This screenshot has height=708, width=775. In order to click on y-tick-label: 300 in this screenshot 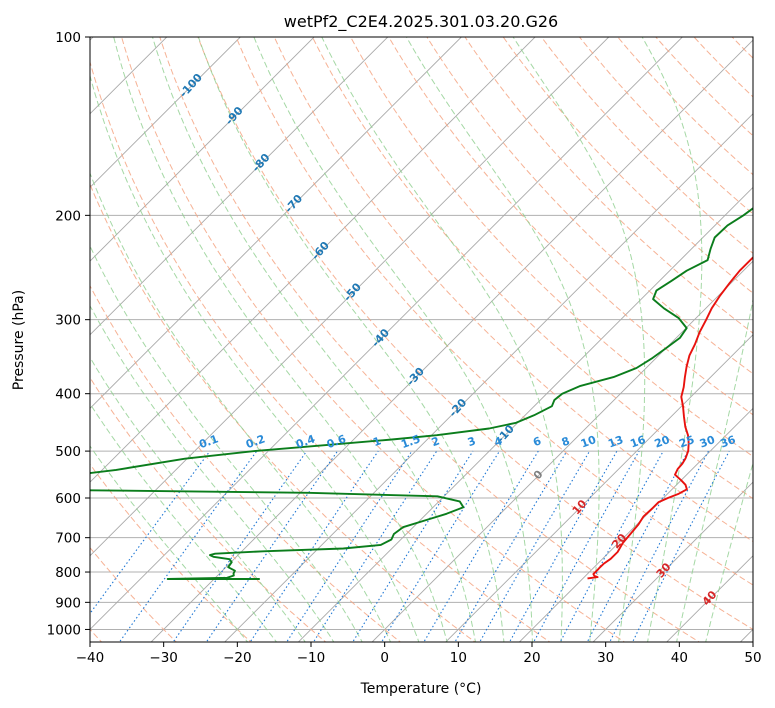, I will do `click(68, 321)`.